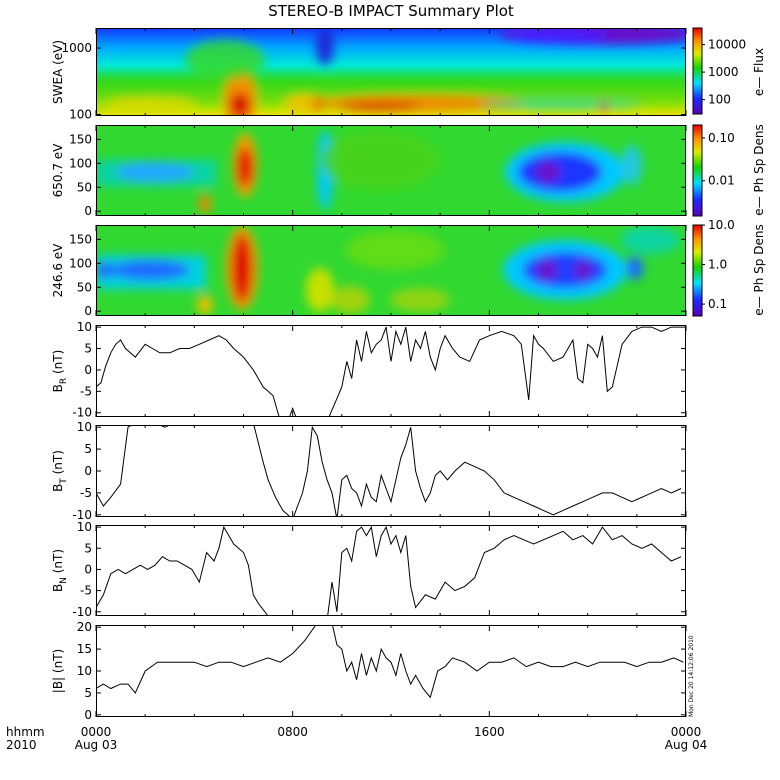  Describe the element at coordinates (84, 627) in the screenshot. I see `y-tick-label: 20` at that location.